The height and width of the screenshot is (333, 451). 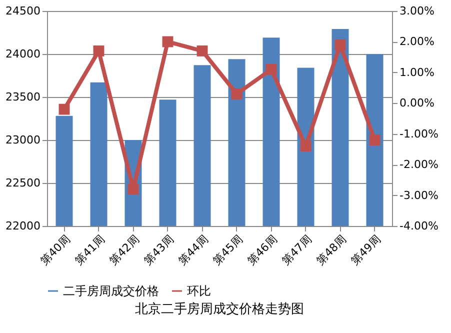 What do you see at coordinates (419, 133) in the screenshot?
I see `y2-tick-label: -1.00%` at bounding box center [419, 133].